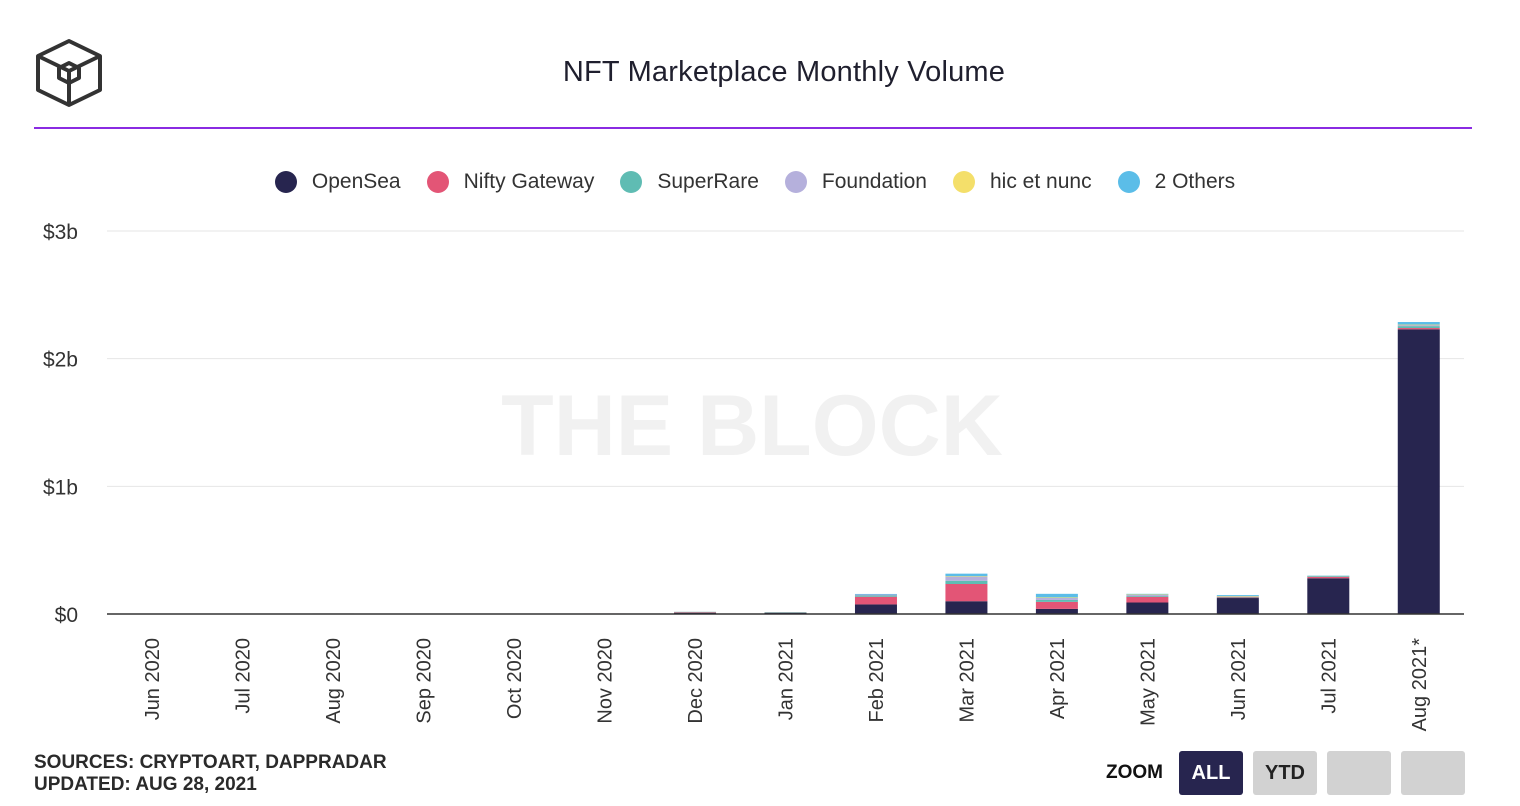  What do you see at coordinates (425, 681) in the screenshot?
I see `x-tick-label: Sep 2020` at bounding box center [425, 681].